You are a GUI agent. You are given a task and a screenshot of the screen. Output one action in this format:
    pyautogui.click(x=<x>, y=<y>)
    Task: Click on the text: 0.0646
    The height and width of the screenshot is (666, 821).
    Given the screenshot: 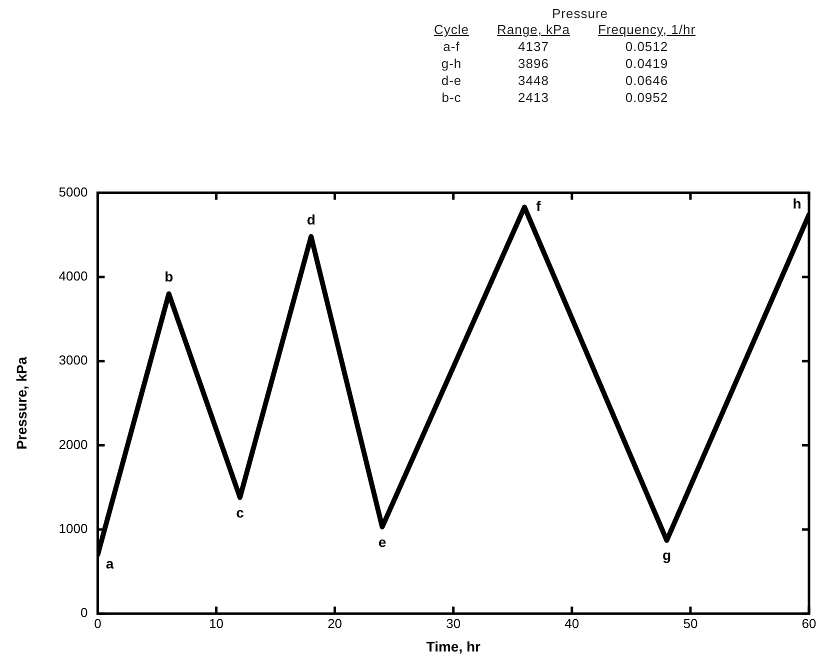 What is the action you would take?
    pyautogui.click(x=647, y=80)
    